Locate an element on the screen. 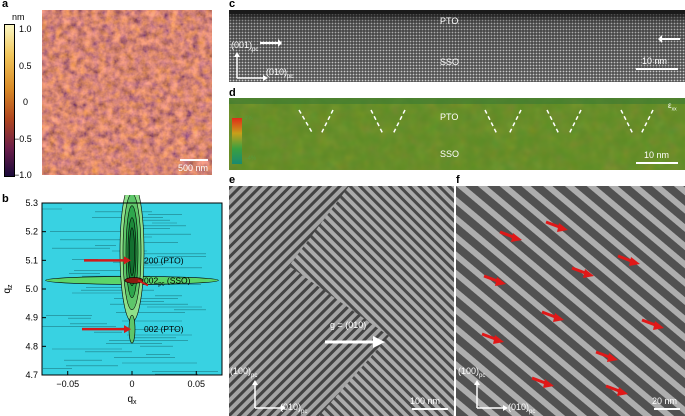 The height and width of the screenshot is (416, 685). scalebar-c is located at coordinates (657, 69).